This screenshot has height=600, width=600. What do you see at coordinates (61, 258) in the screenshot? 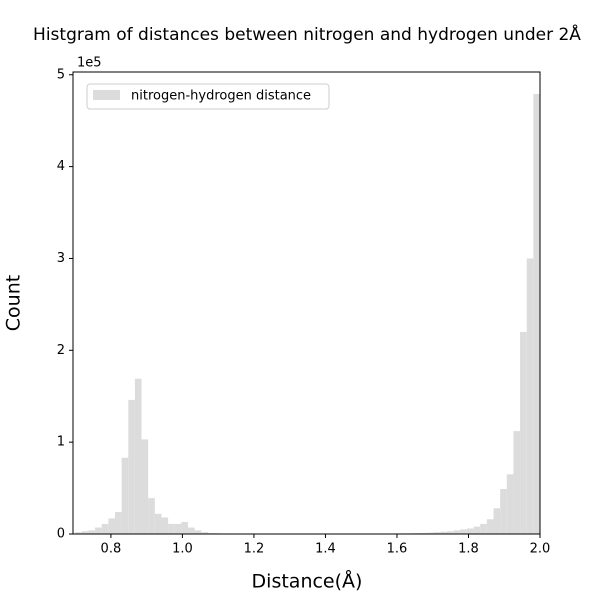
I see `y-tick-label: 3` at bounding box center [61, 258].